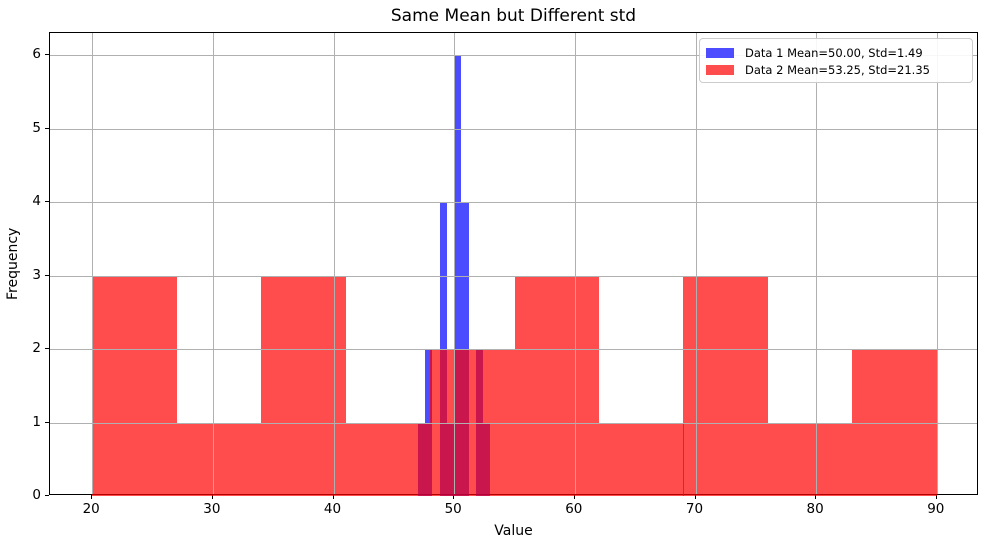  I want to click on legend-row-data1: Data 1 Mean=50.00, Std=1.49, so click(835, 52).